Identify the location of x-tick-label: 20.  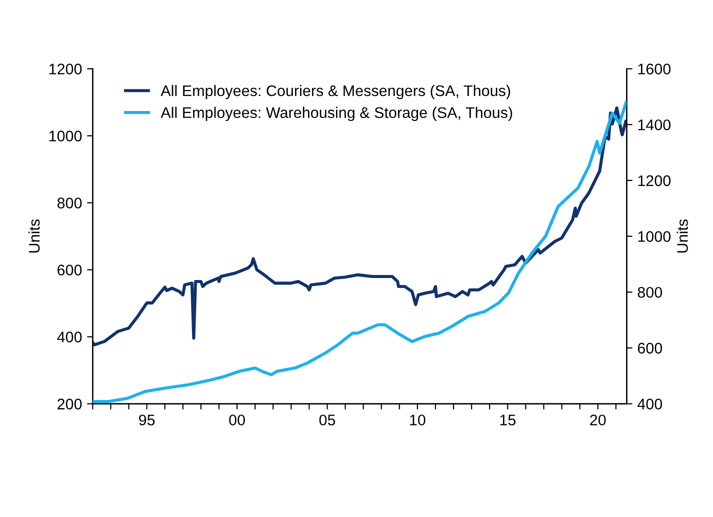
(598, 420).